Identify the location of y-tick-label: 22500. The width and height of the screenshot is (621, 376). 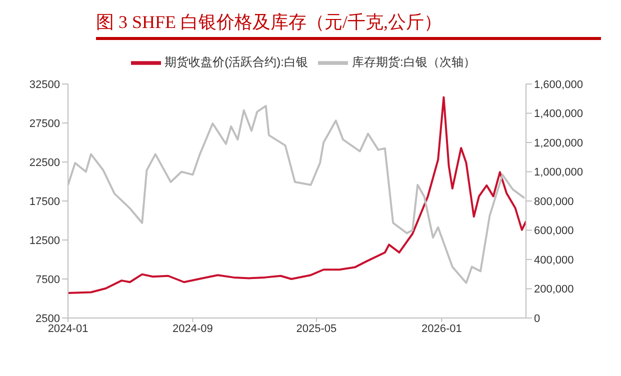
(44, 162).